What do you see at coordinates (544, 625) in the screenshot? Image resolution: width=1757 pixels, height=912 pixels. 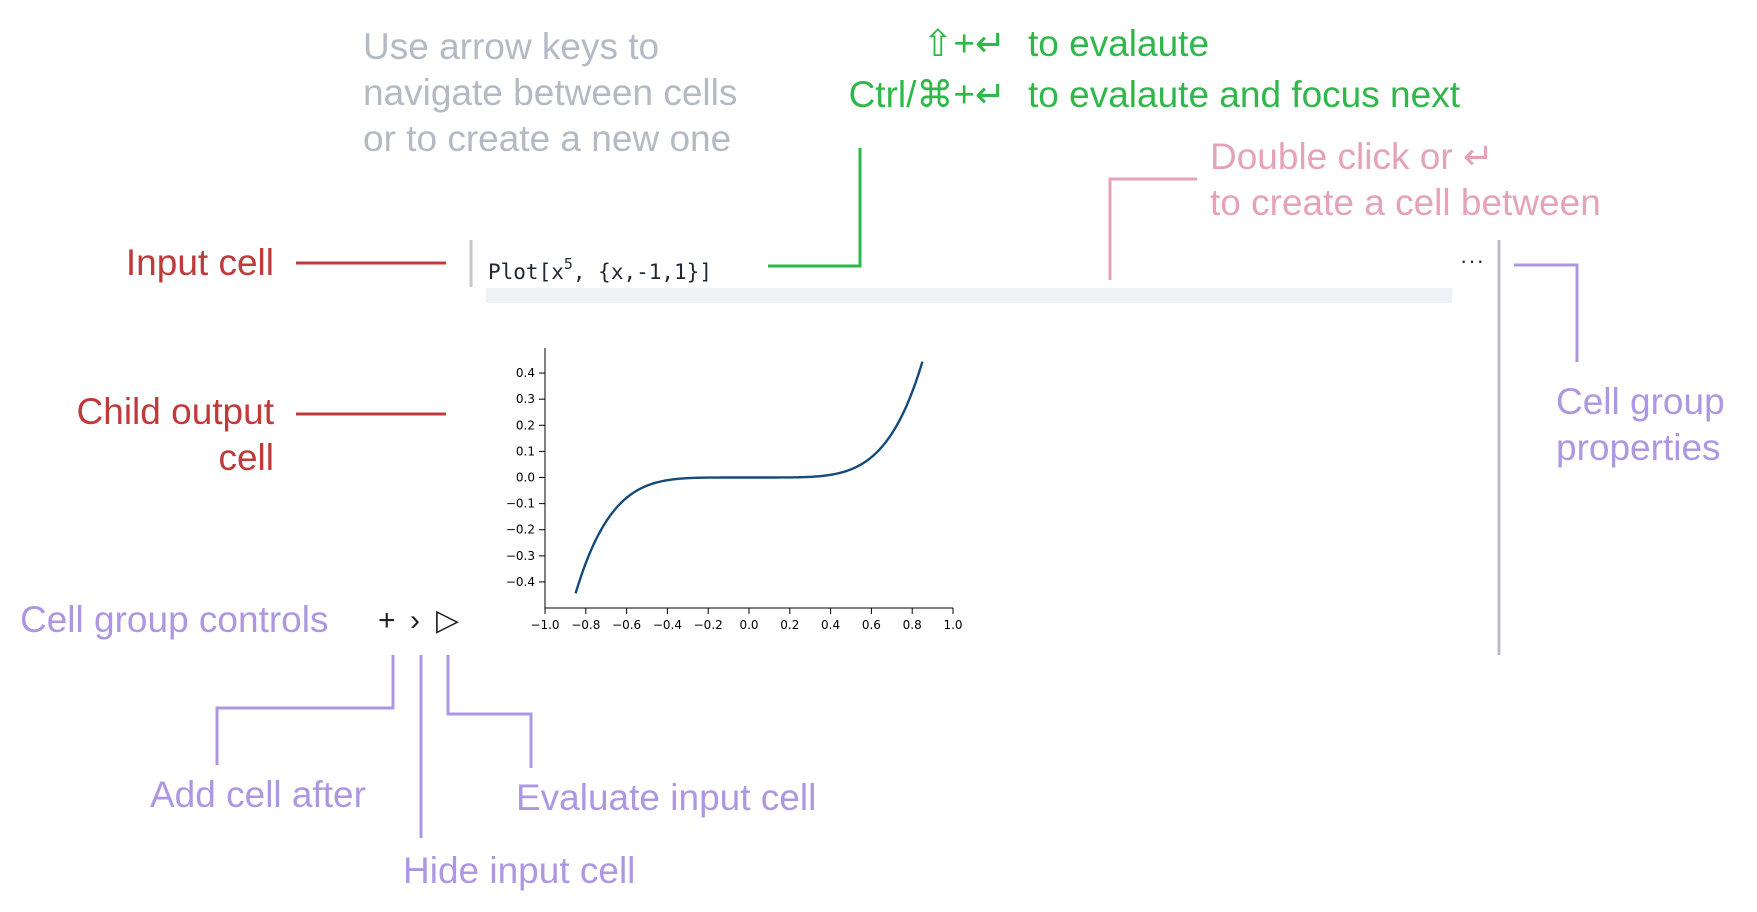 I see `x-tick-label: −1.0` at bounding box center [544, 625].